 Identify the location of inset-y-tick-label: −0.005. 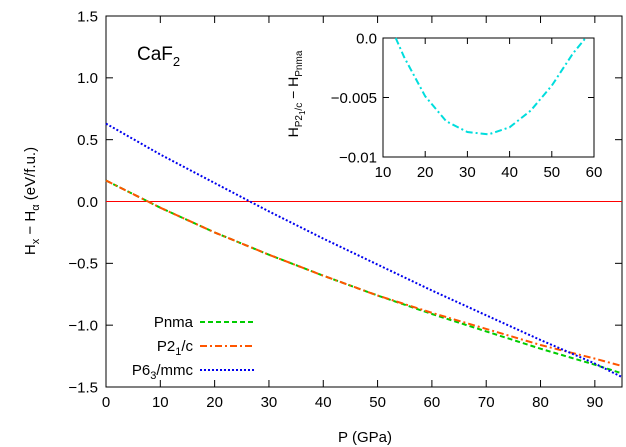
(354, 98).